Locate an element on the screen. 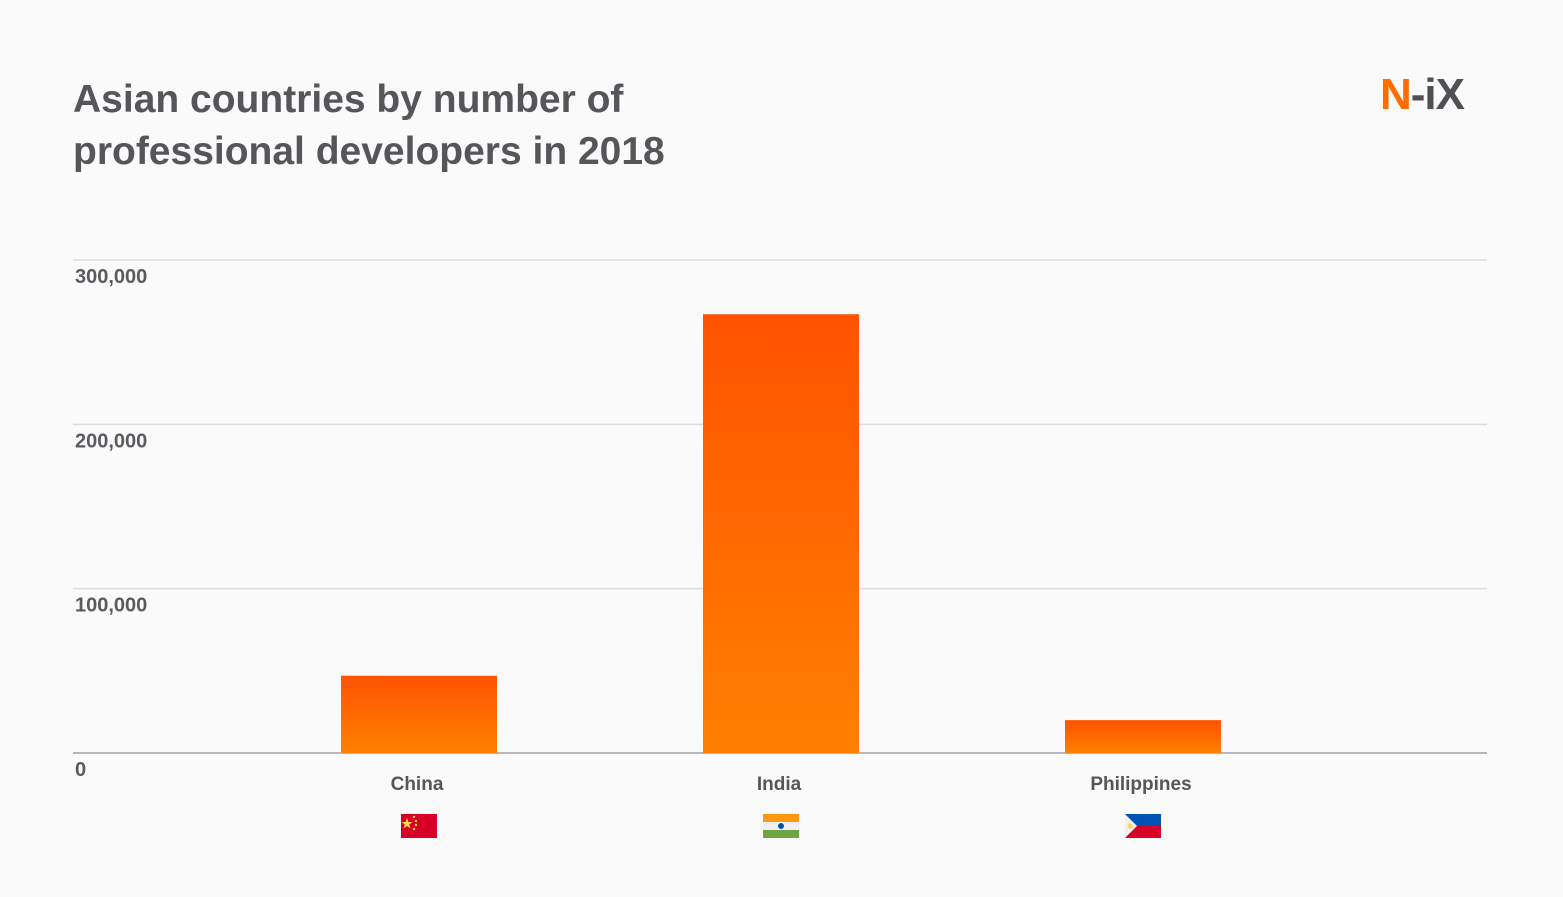 This screenshot has width=1563, height=897. y-tick-label: 0 is located at coordinates (80, 770).